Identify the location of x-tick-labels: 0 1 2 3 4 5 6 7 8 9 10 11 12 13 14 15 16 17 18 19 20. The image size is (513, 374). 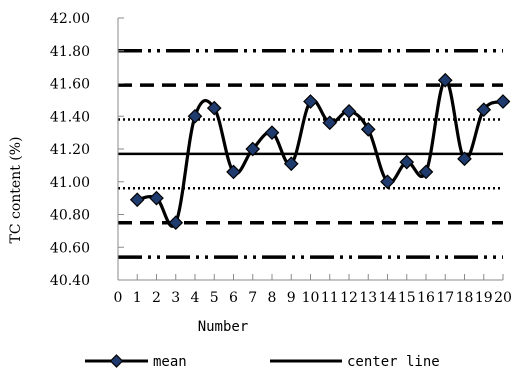
(313, 298).